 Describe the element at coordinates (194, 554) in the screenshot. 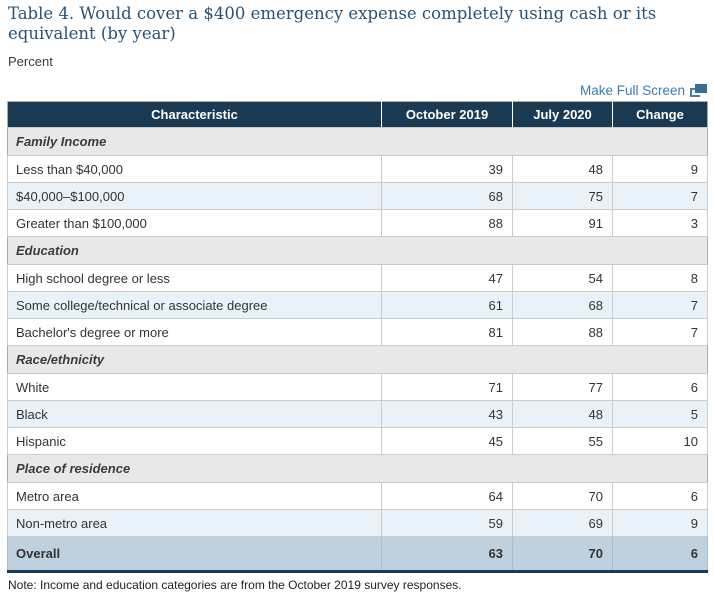

I see `overall-label: Overall` at that location.